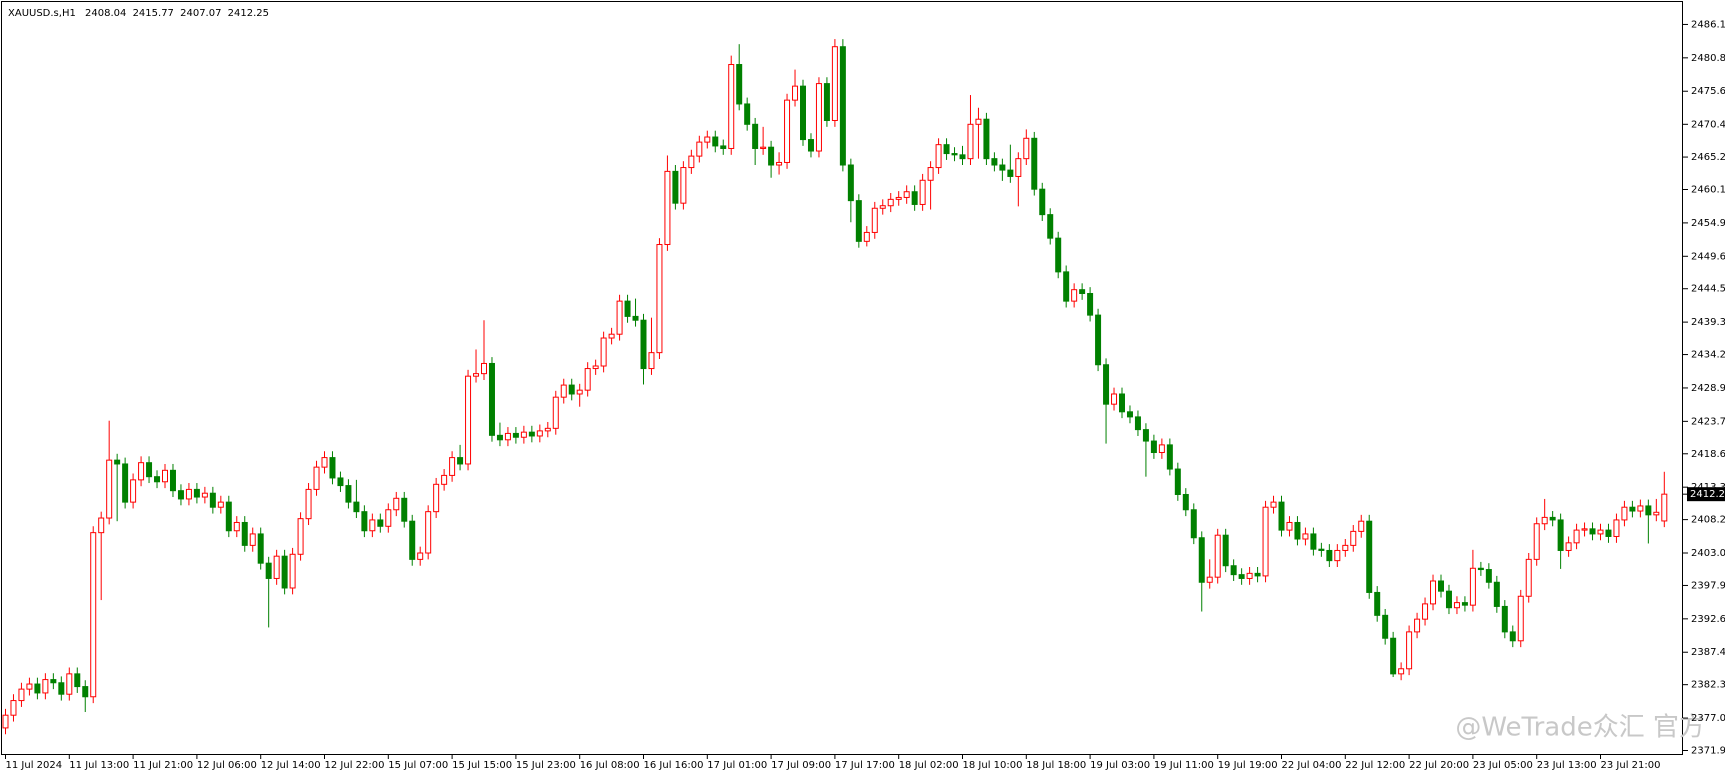 The height and width of the screenshot is (777, 1725). Describe the element at coordinates (153, 13) in the screenshot. I see `header-high: 2415.77` at that location.